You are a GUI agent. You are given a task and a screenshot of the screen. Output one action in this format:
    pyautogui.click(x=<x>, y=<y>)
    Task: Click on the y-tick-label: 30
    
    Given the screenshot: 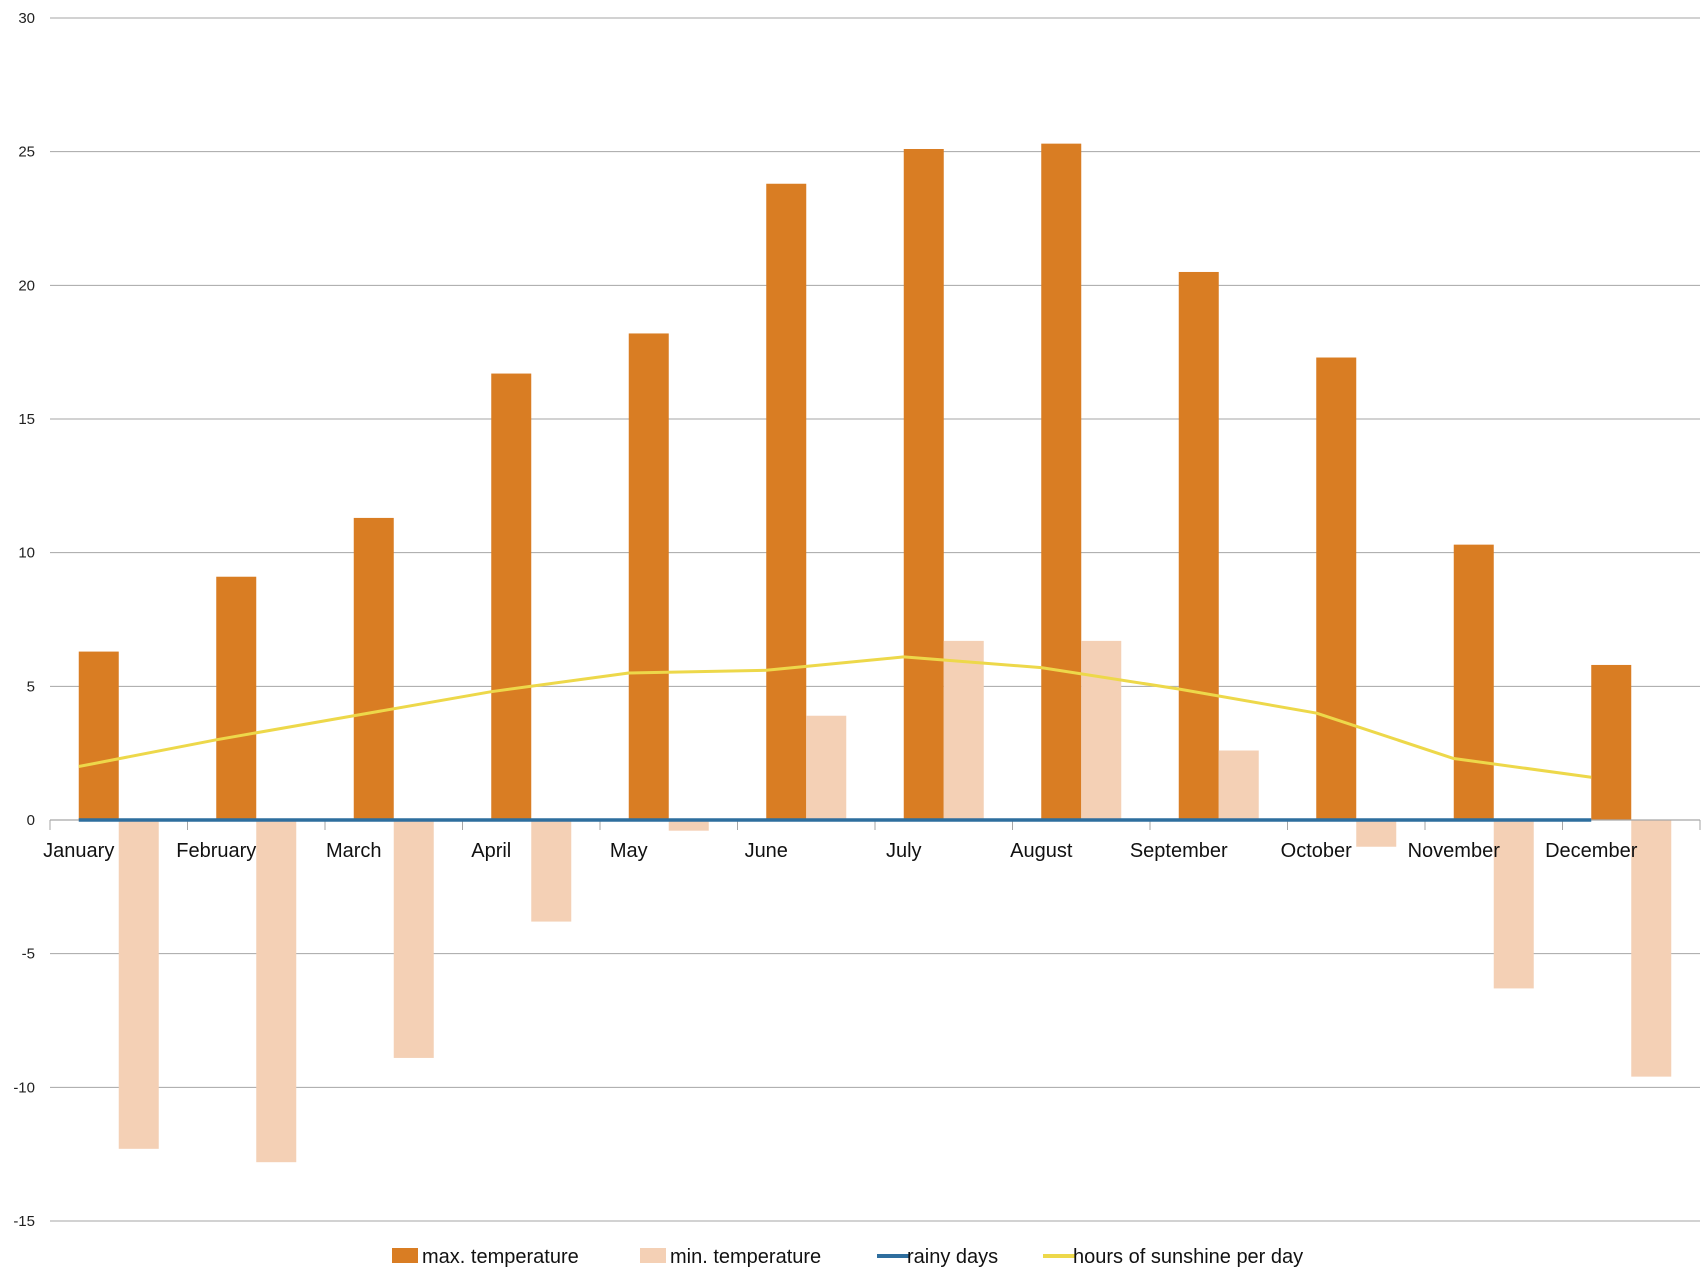 What is the action you would take?
    pyautogui.click(x=26, y=18)
    